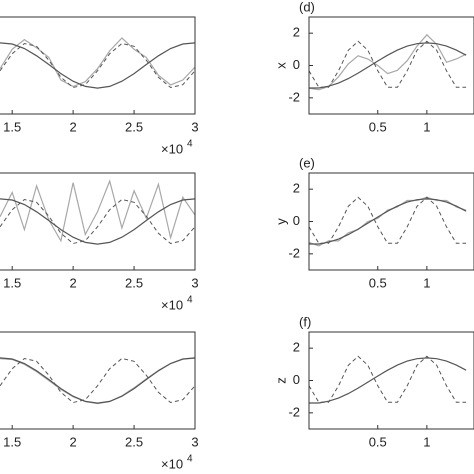  Describe the element at coordinates (307, 162) in the screenshot. I see `panel-label: (e)` at that location.